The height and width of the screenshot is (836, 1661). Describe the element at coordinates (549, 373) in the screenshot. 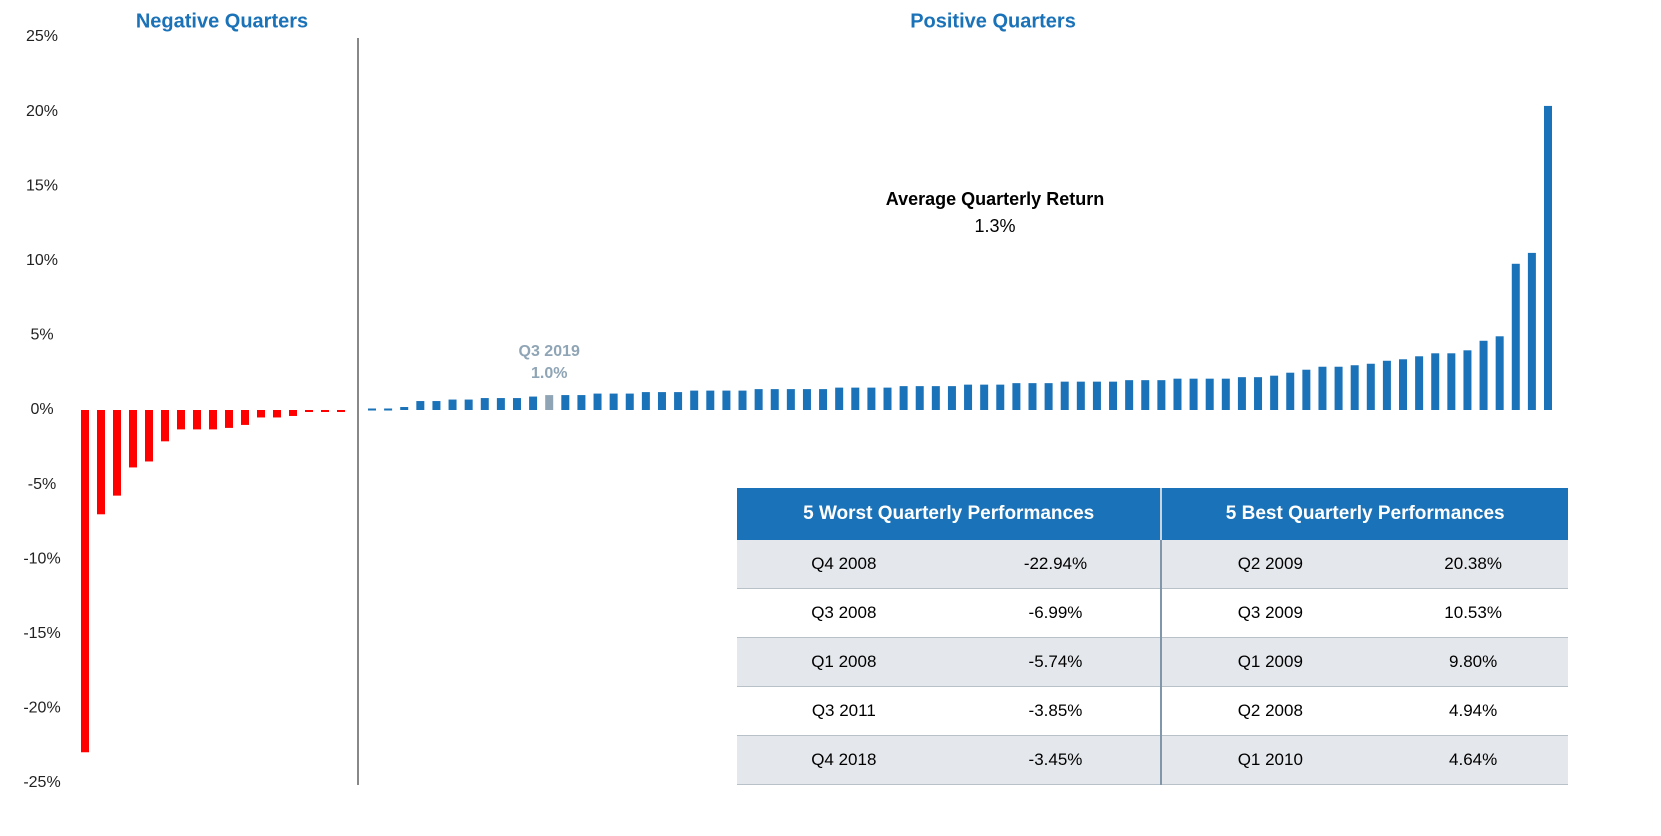

I see `highlight-value: 1.0%` at that location.